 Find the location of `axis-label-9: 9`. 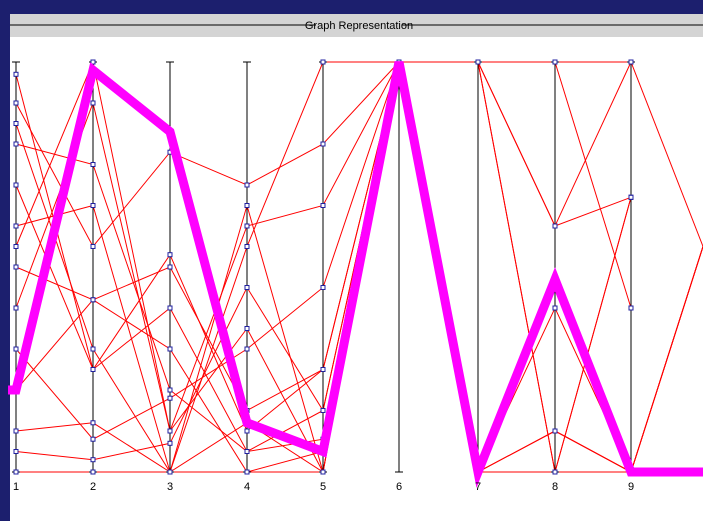

axis-label-9: 9 is located at coordinates (631, 487).